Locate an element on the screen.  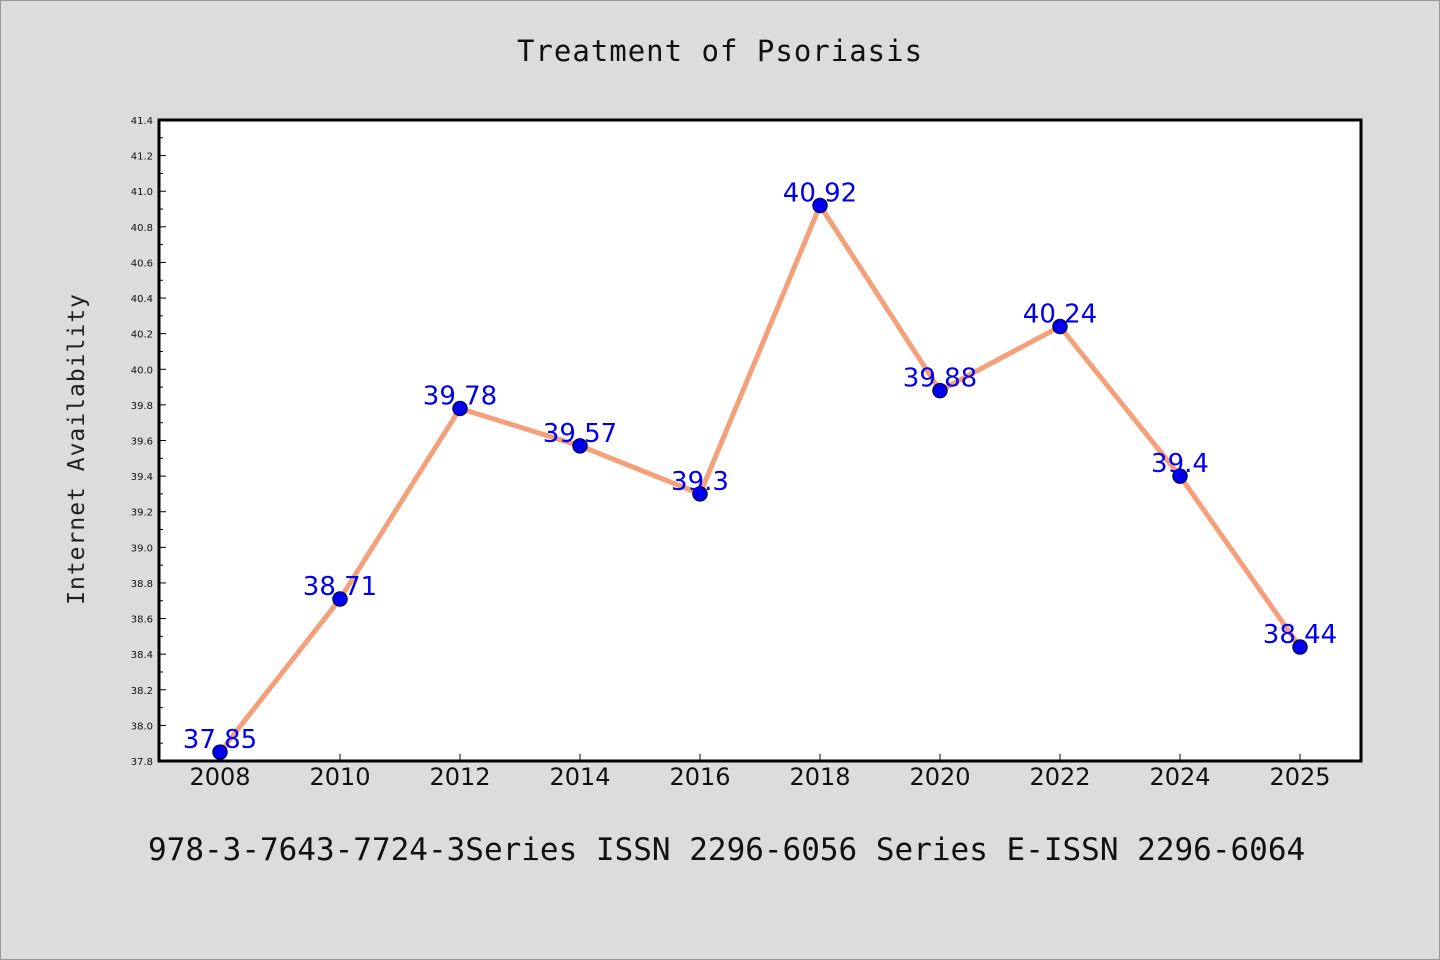
y-tick-label: 39.6 is located at coordinates (142, 442).